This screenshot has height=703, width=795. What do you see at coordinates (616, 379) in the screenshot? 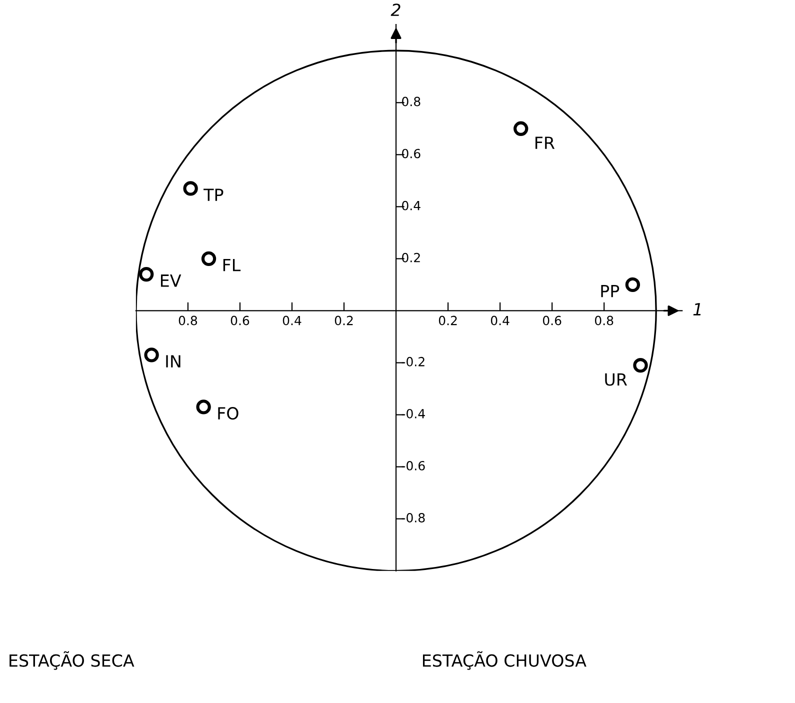
I see `annotation: UR` at bounding box center [616, 379].